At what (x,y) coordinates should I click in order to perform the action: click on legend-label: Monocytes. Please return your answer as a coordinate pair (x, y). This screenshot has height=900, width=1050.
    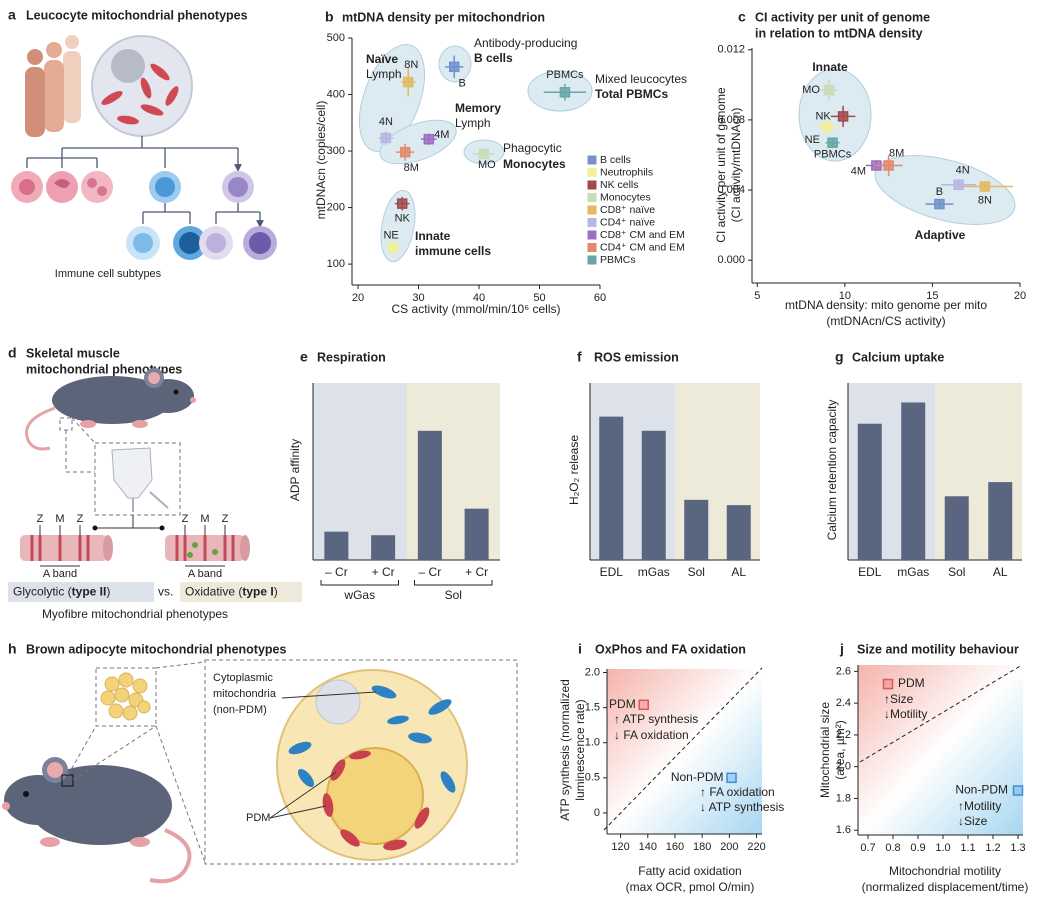
    Looking at the image, I should click on (625, 197).